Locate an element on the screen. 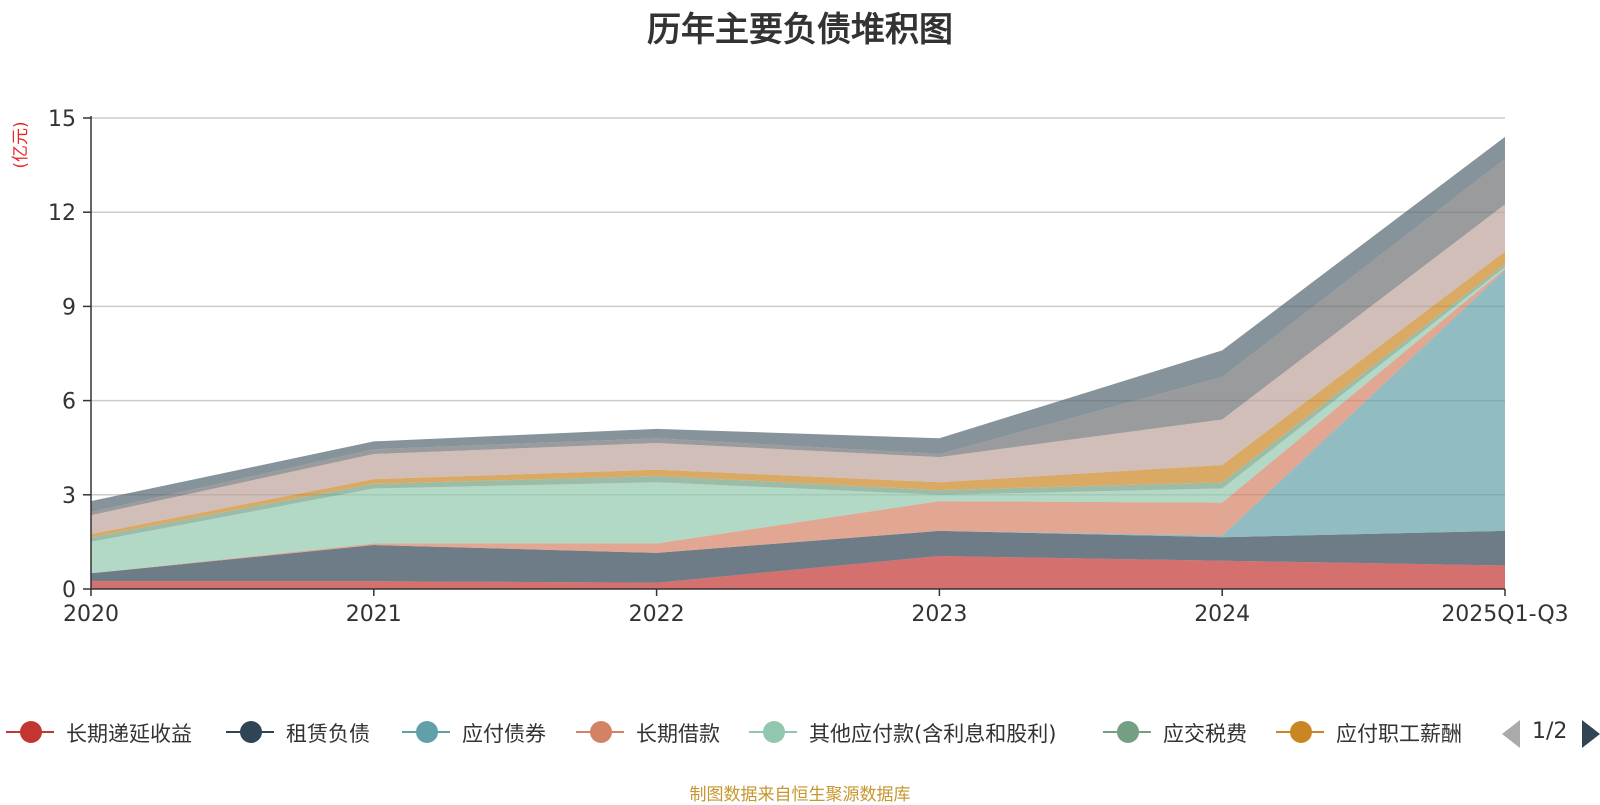 This screenshot has height=805, width=1600. y-tick-label: 3 is located at coordinates (69, 496).